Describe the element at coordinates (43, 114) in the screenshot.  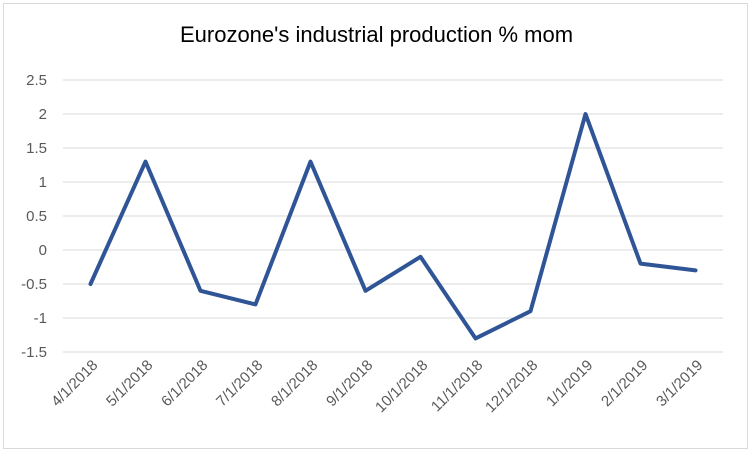
I see `y-tick-label: 2` at that location.